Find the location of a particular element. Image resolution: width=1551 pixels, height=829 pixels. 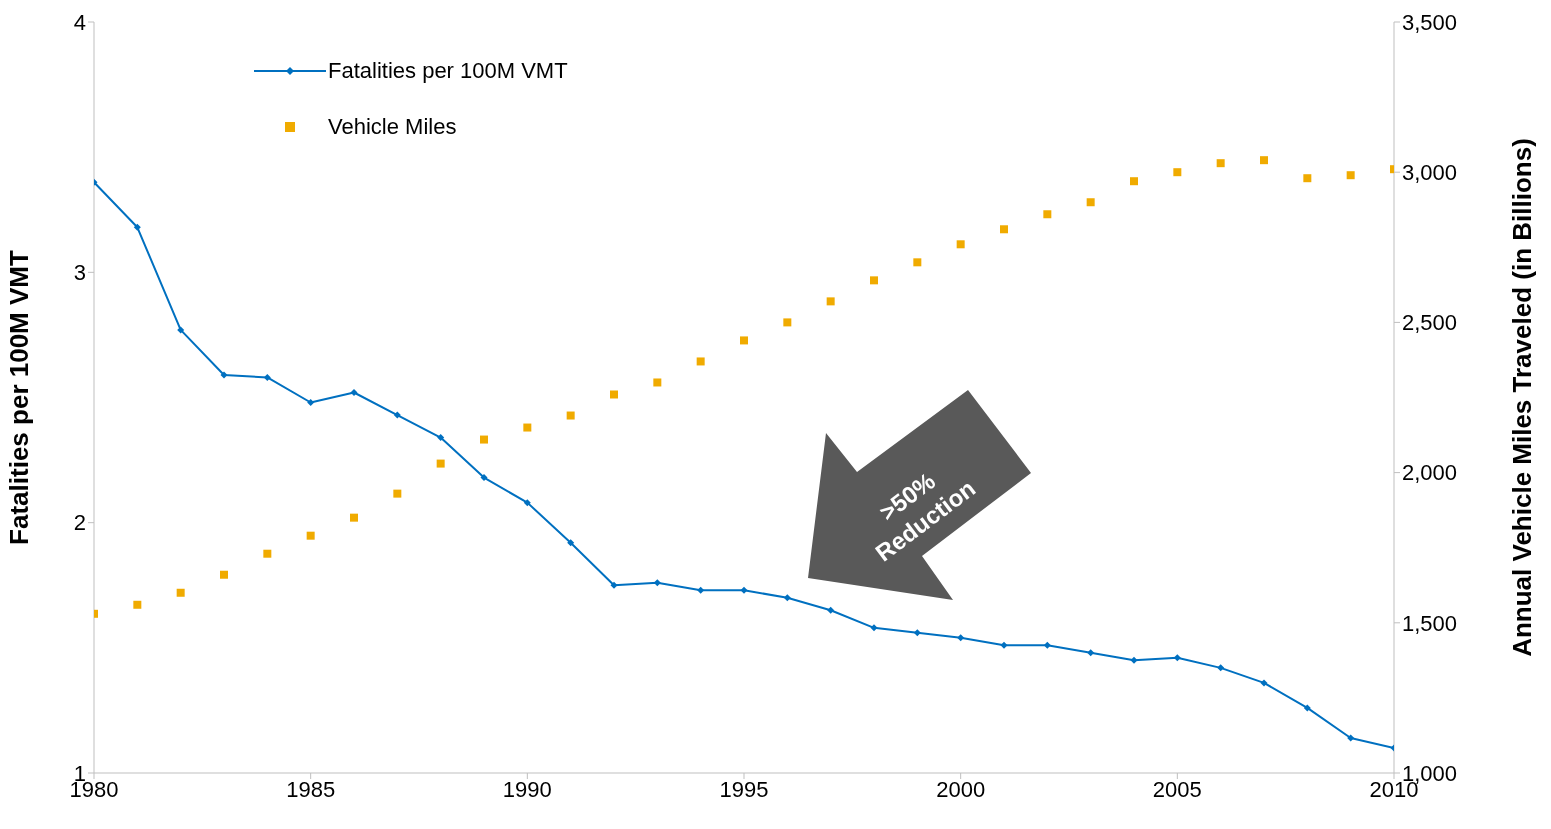

x-tick-label: 2005 is located at coordinates (1177, 789).